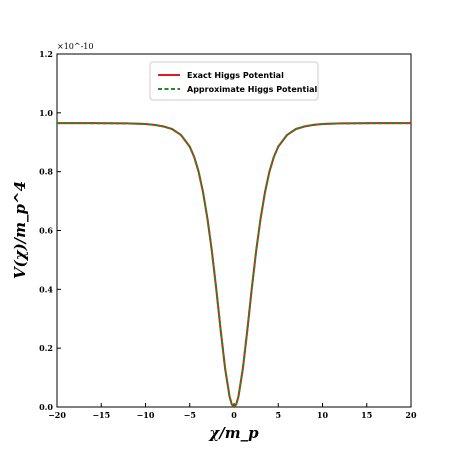 This screenshot has height=457, width=457. What do you see at coordinates (146, 415) in the screenshot?
I see `x-tick-label: −10` at bounding box center [146, 415].